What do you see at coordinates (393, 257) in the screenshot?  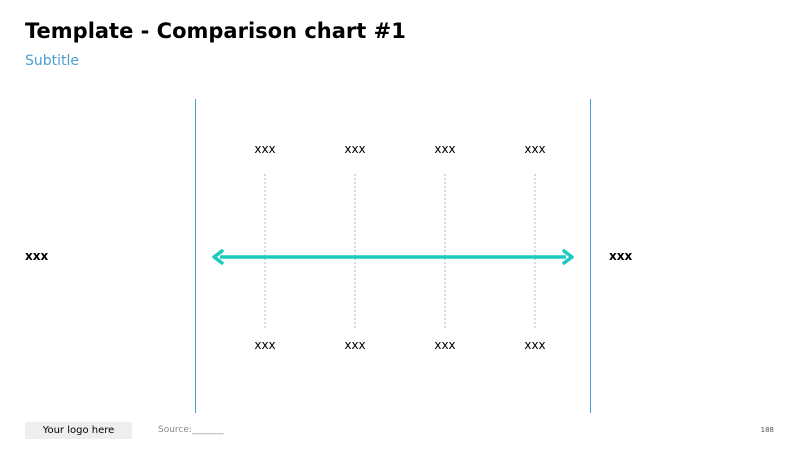 I see `double-headed-arrow` at bounding box center [393, 257].